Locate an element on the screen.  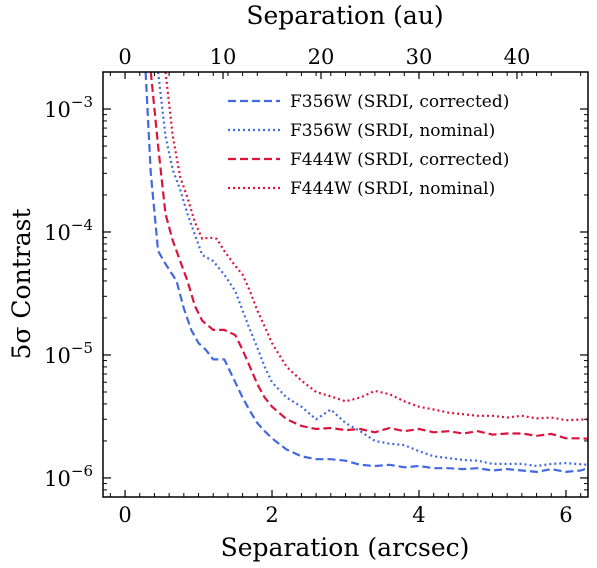
x2-tick-label: 0 is located at coordinates (124, 57).